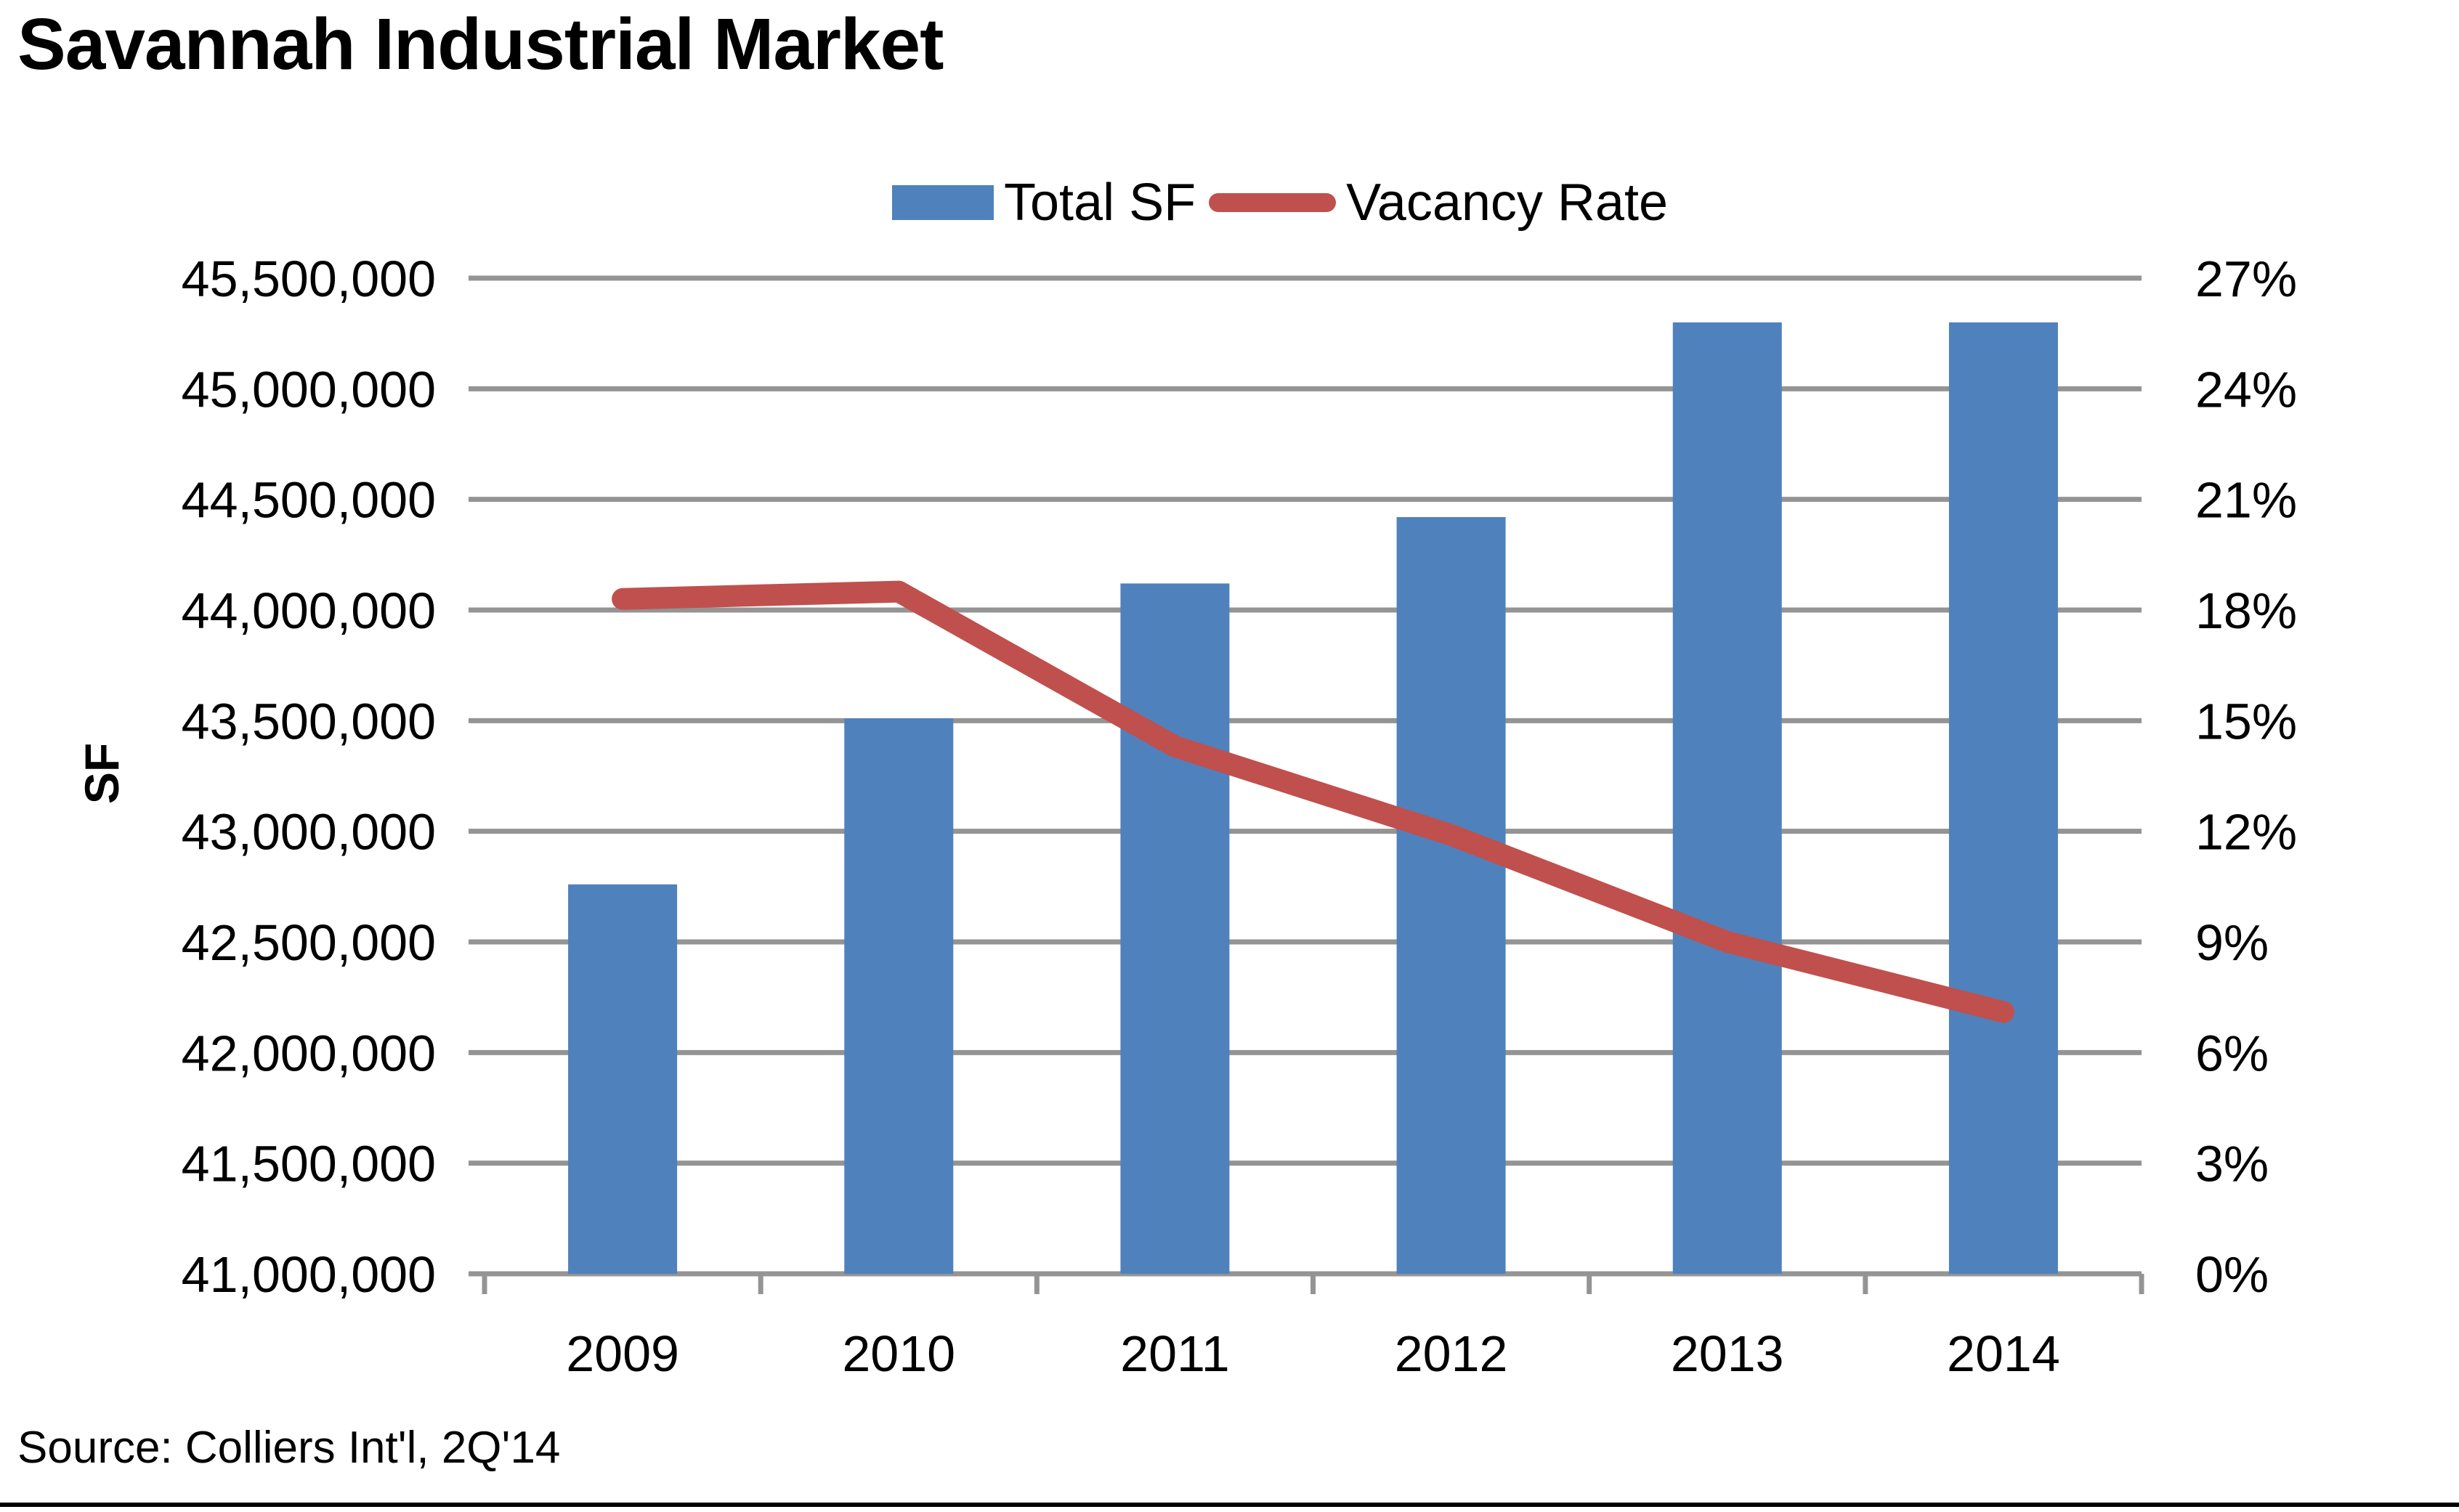  What do you see at coordinates (2232, 1274) in the screenshot?
I see `right-axis-tick-label: 0%` at bounding box center [2232, 1274].